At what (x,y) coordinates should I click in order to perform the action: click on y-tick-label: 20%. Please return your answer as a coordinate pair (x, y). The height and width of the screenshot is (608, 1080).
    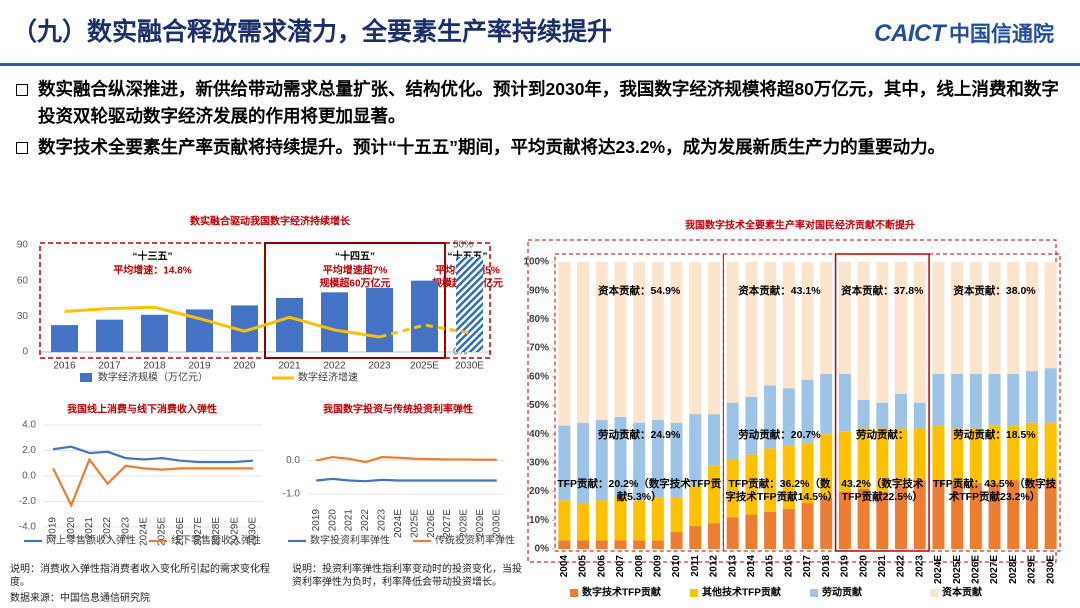
    Looking at the image, I should click on (539, 491).